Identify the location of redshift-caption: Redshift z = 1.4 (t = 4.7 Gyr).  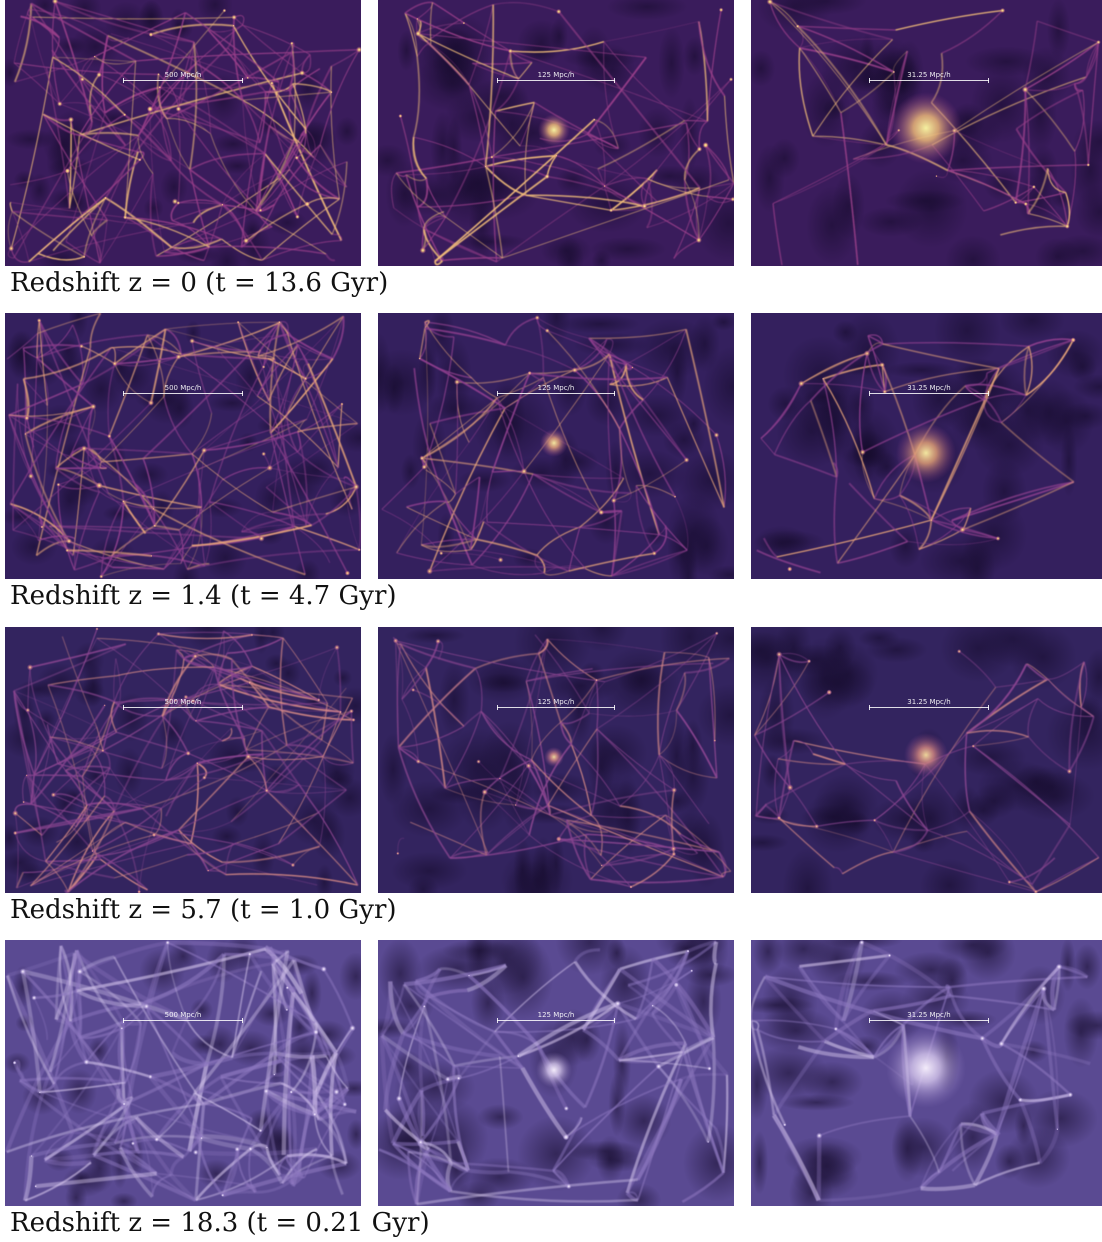
(203, 596).